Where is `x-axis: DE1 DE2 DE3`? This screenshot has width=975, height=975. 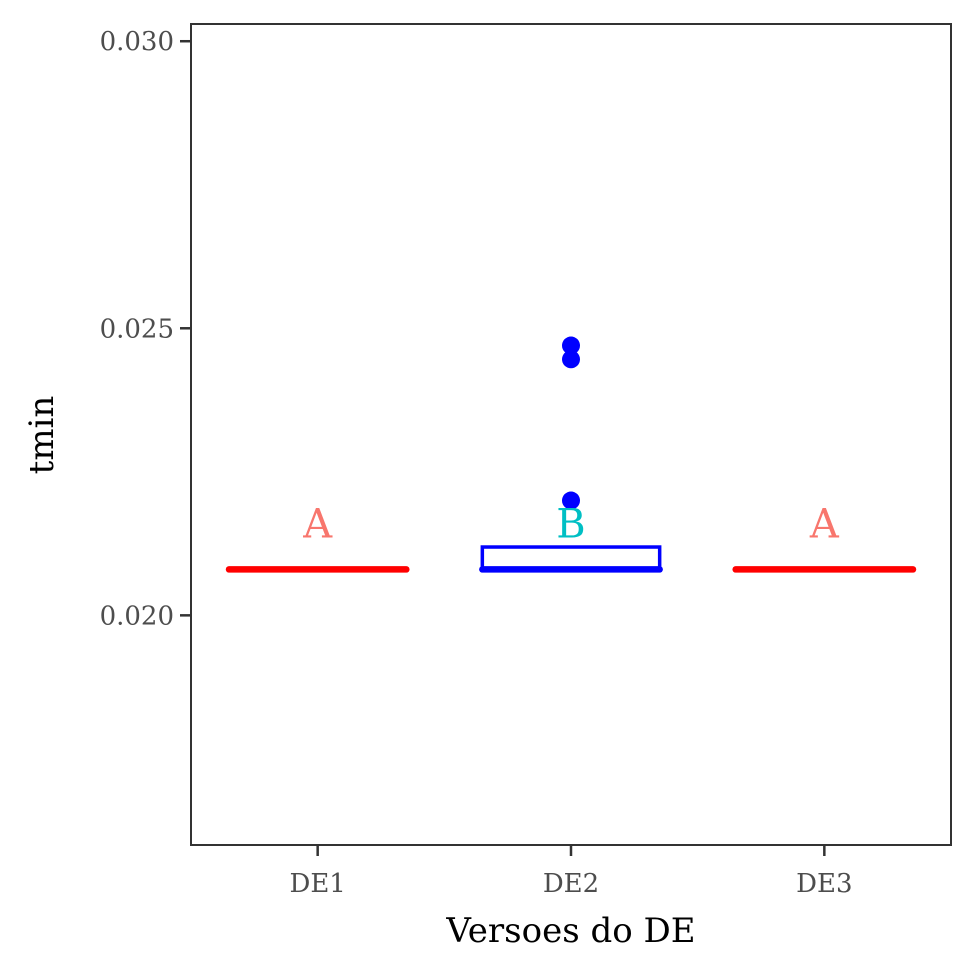 x-axis: DE1 DE2 DE3 is located at coordinates (571, 872).